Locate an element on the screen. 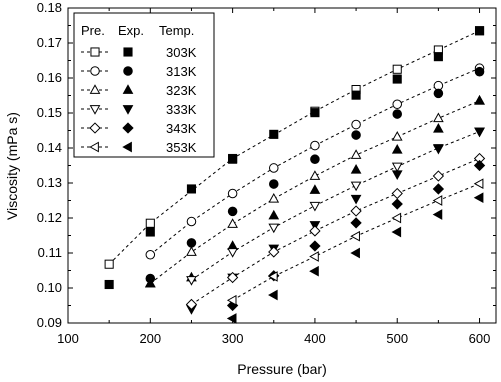  x-tick-label: 200 is located at coordinates (150, 338).